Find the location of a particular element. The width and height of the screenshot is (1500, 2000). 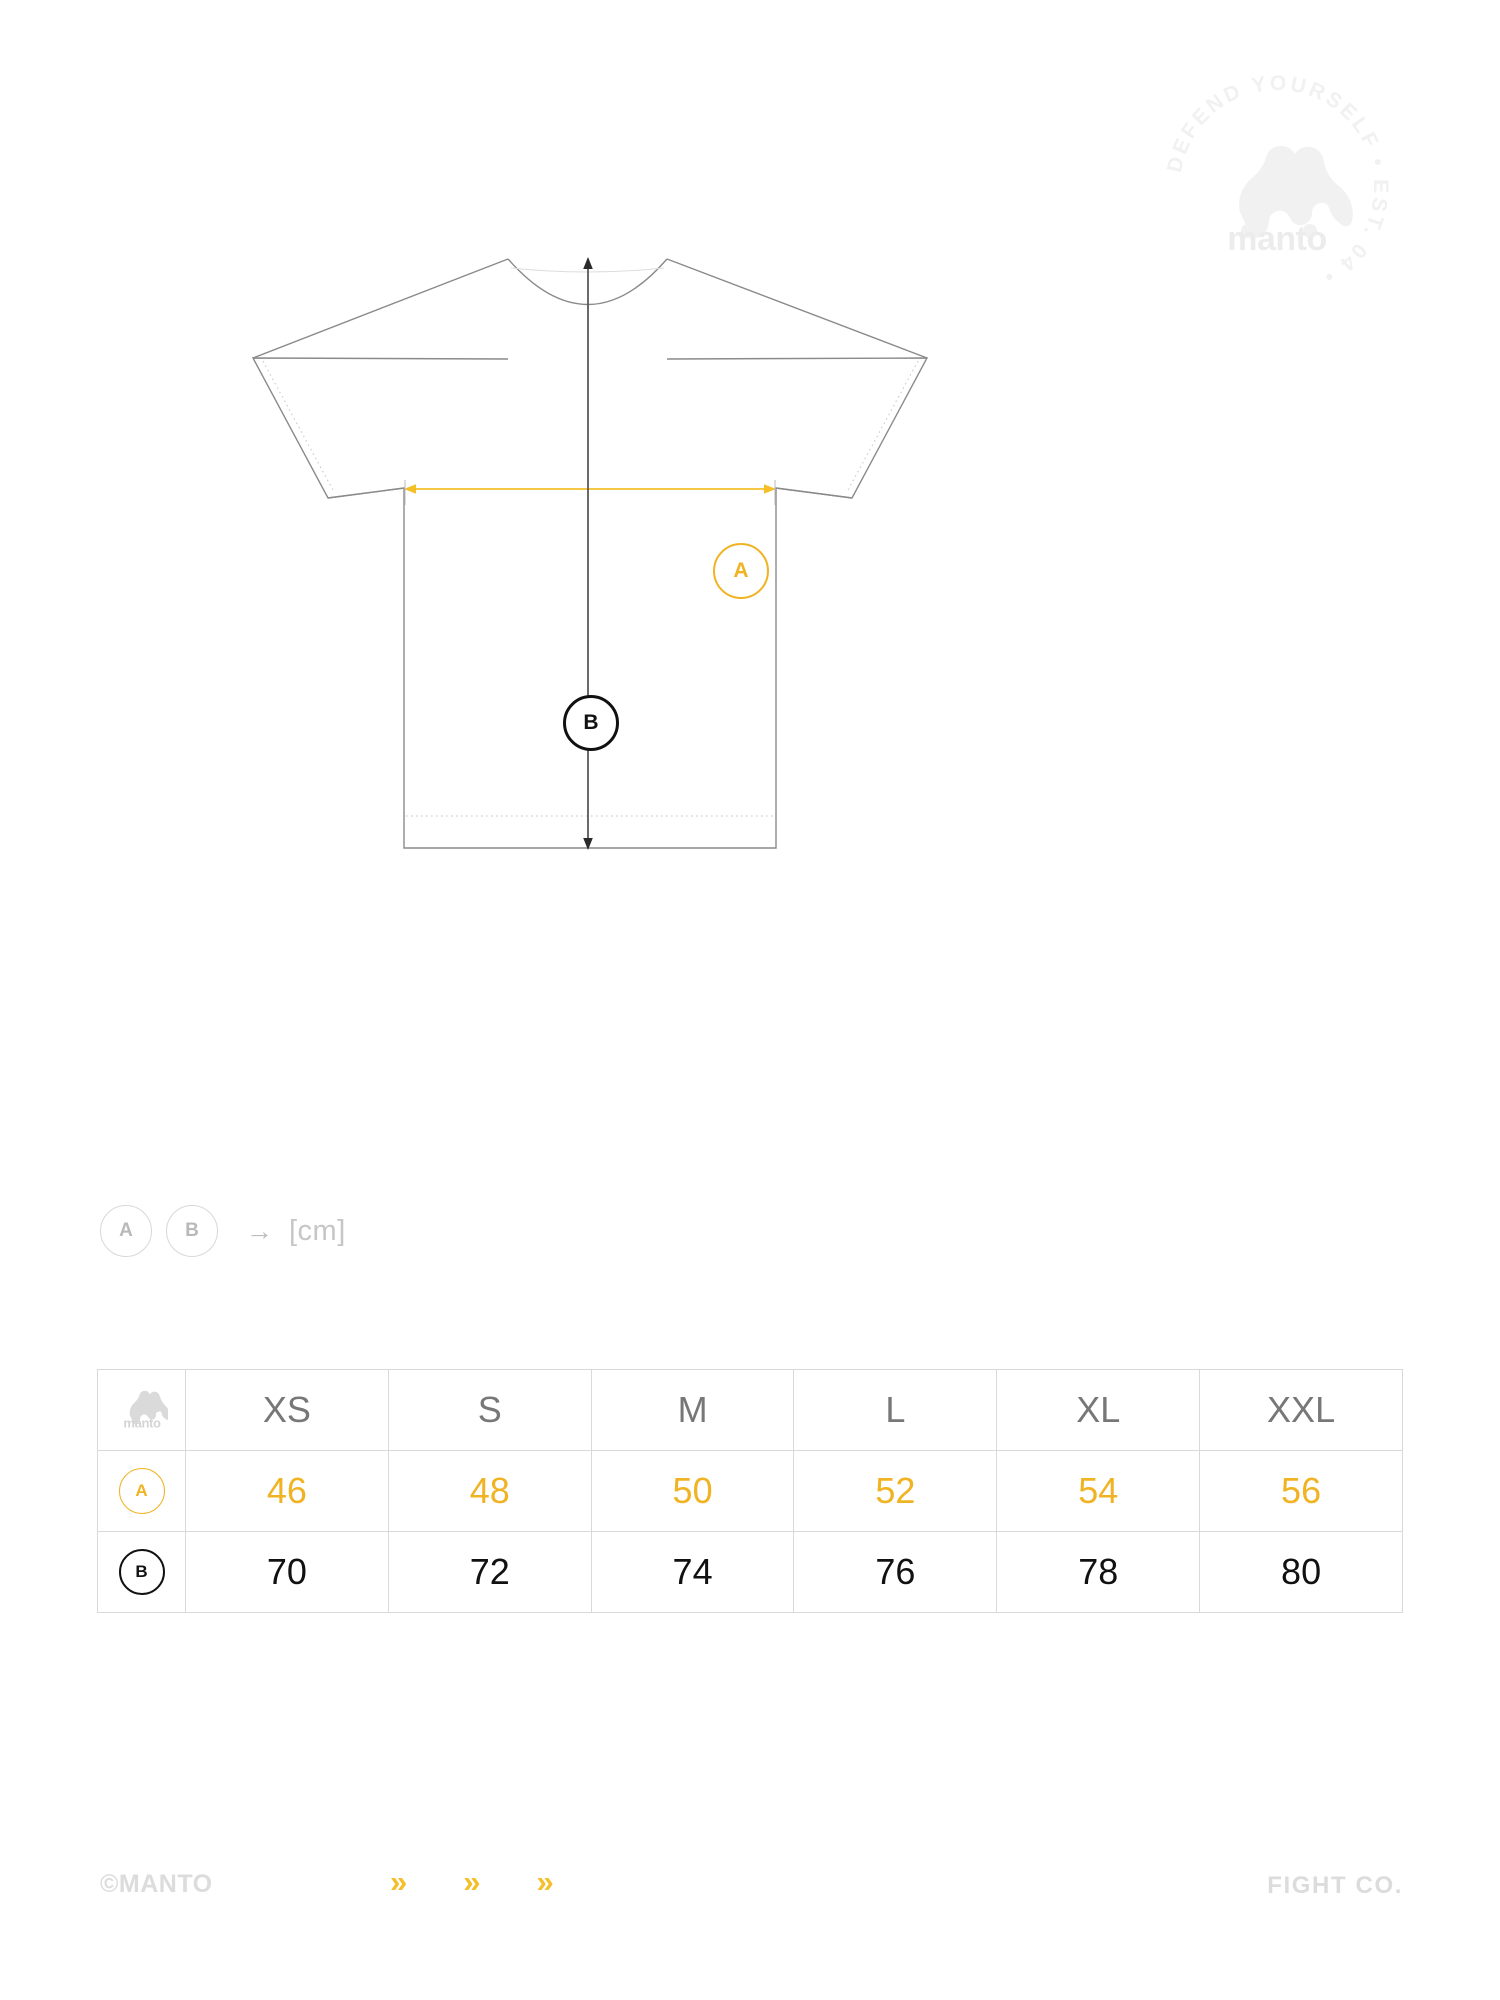

cell-b-s: 72 is located at coordinates (489, 1572).